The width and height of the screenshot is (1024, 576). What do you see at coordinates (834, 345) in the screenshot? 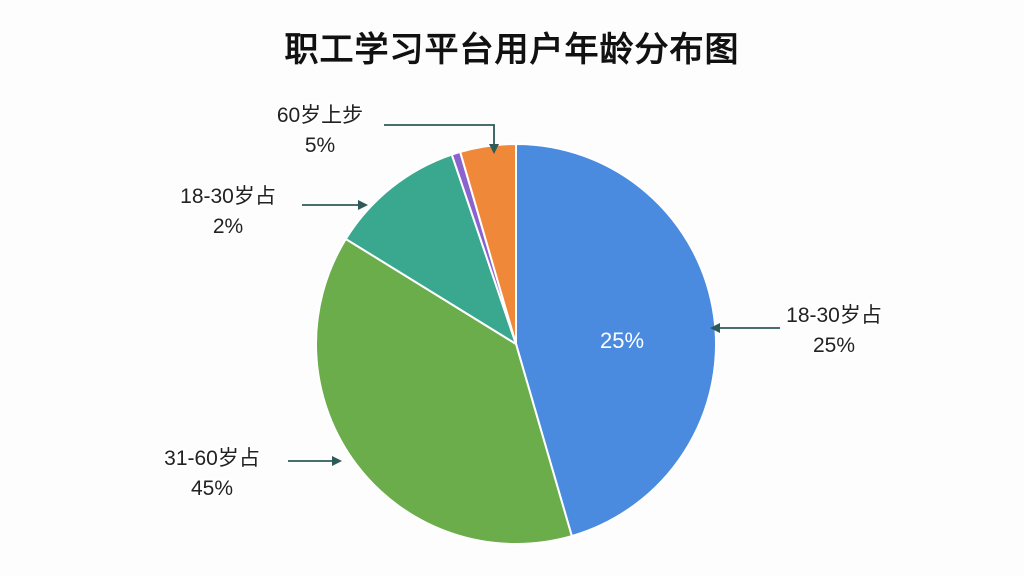
I see `slice-value-label: 25%` at bounding box center [834, 345].